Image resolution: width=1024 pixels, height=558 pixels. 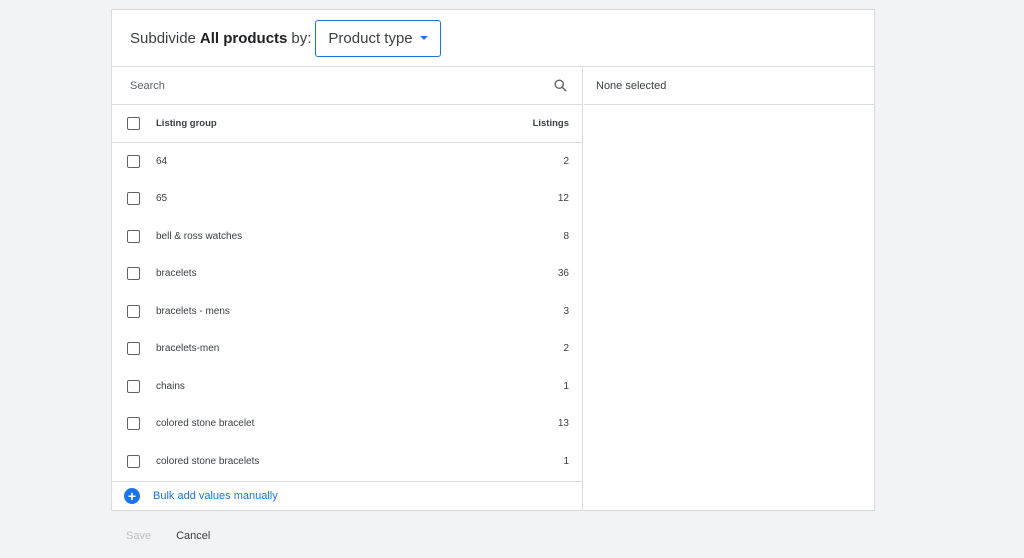 What do you see at coordinates (370, 38) in the screenshot?
I see `dimension-value: Product type` at bounding box center [370, 38].